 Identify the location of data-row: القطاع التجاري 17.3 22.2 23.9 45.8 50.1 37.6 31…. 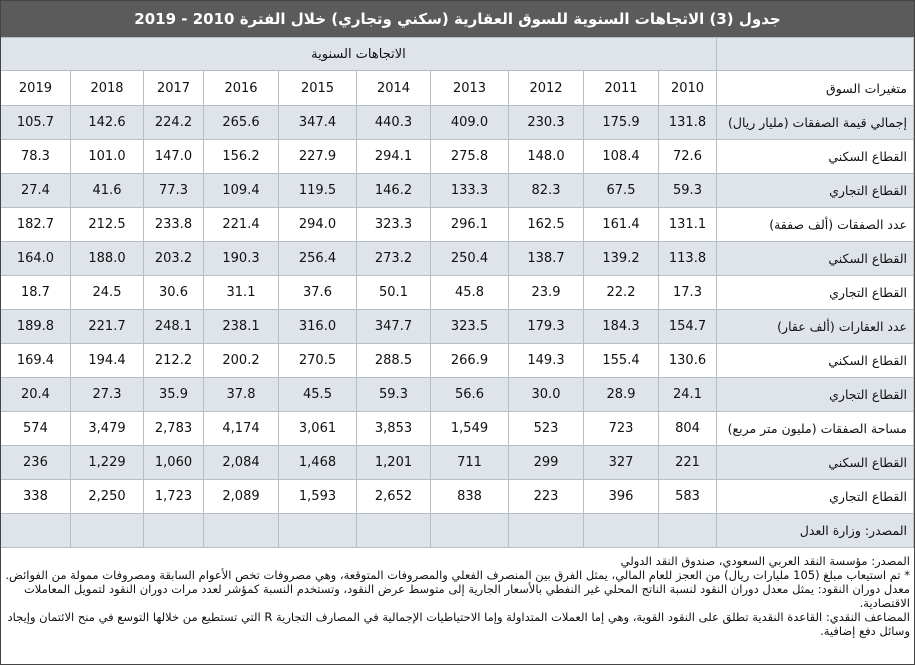
(457, 292).